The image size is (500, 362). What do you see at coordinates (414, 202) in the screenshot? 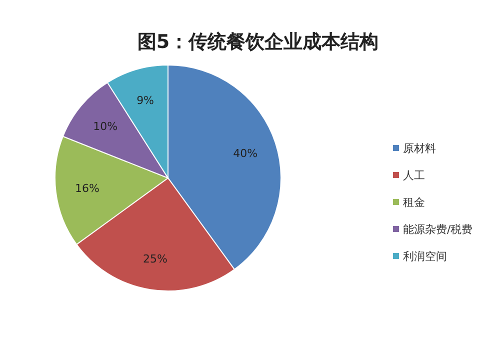
I see `legend-label: 租金` at bounding box center [414, 202].